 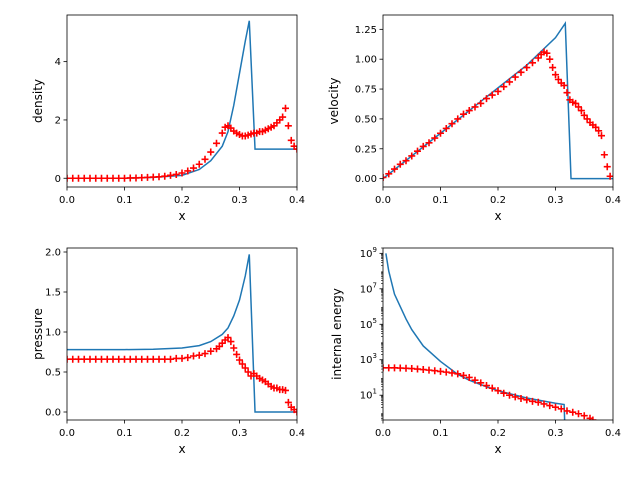 What do you see at coordinates (53, 373) in the screenshot?
I see `y-tick-label: 0.5` at bounding box center [53, 373].